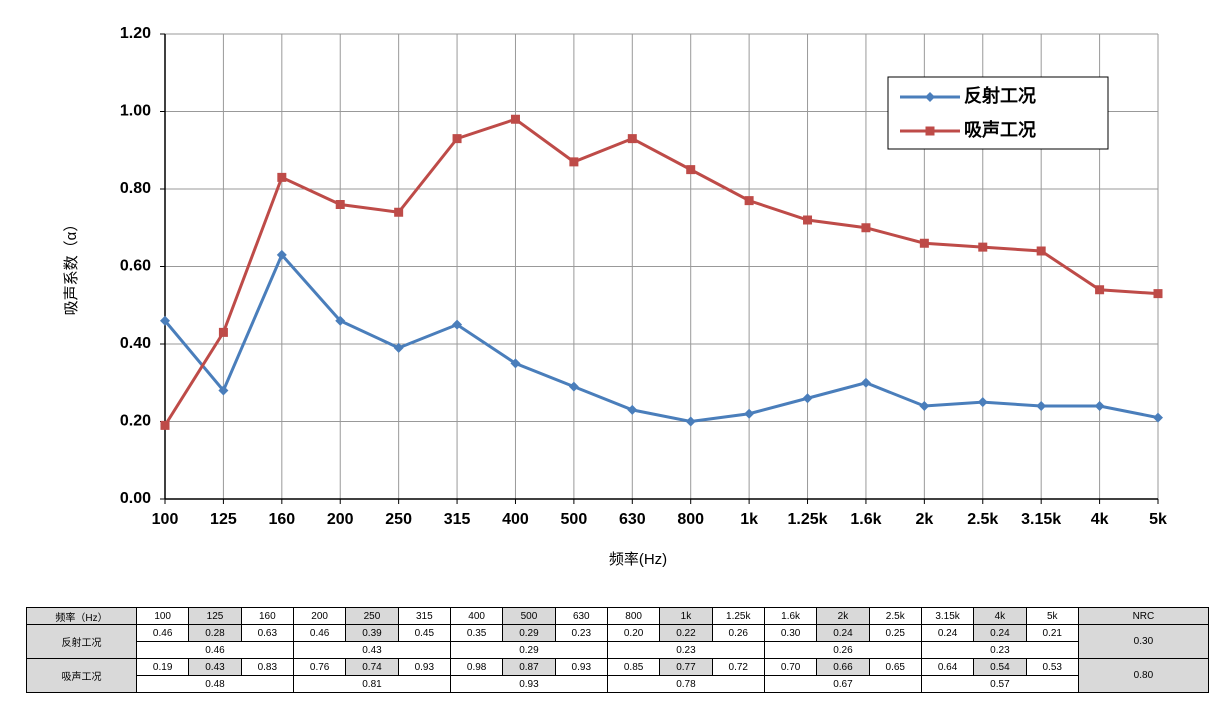 Image resolution: width=1231 pixels, height=713 pixels. What do you see at coordinates (1041, 519) in the screenshot?
I see `x-tick-label: 3.15k` at bounding box center [1041, 519].